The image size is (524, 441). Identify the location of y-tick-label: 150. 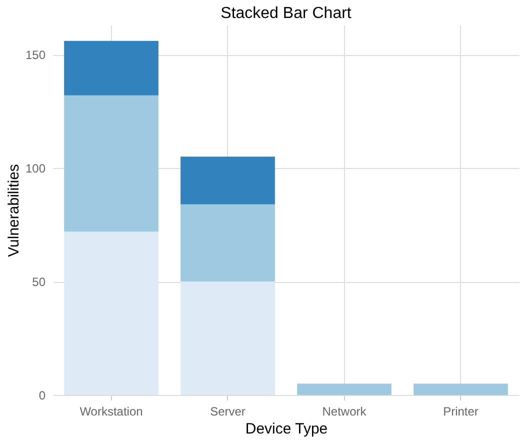
(35, 55).